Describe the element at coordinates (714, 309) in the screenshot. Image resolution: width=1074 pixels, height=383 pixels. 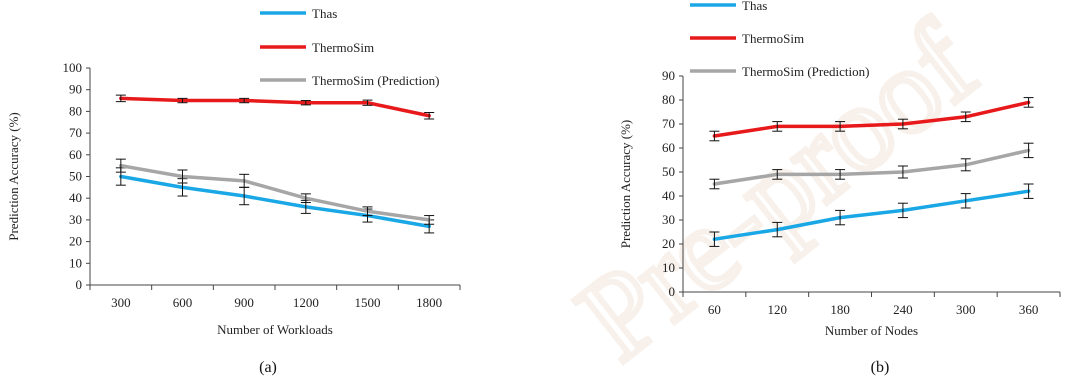
I see `x-tick-label: 60` at that location.